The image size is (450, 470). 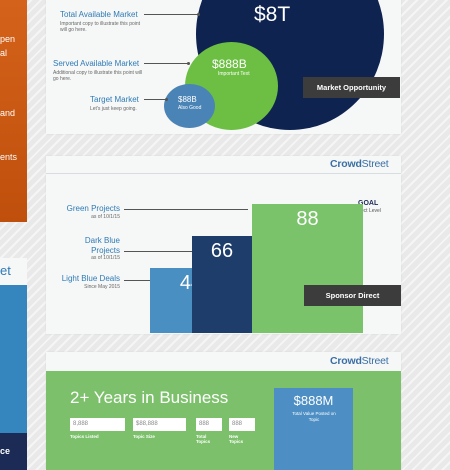 I want to click on sam-label: Served Available Market, so click(x=96, y=63).